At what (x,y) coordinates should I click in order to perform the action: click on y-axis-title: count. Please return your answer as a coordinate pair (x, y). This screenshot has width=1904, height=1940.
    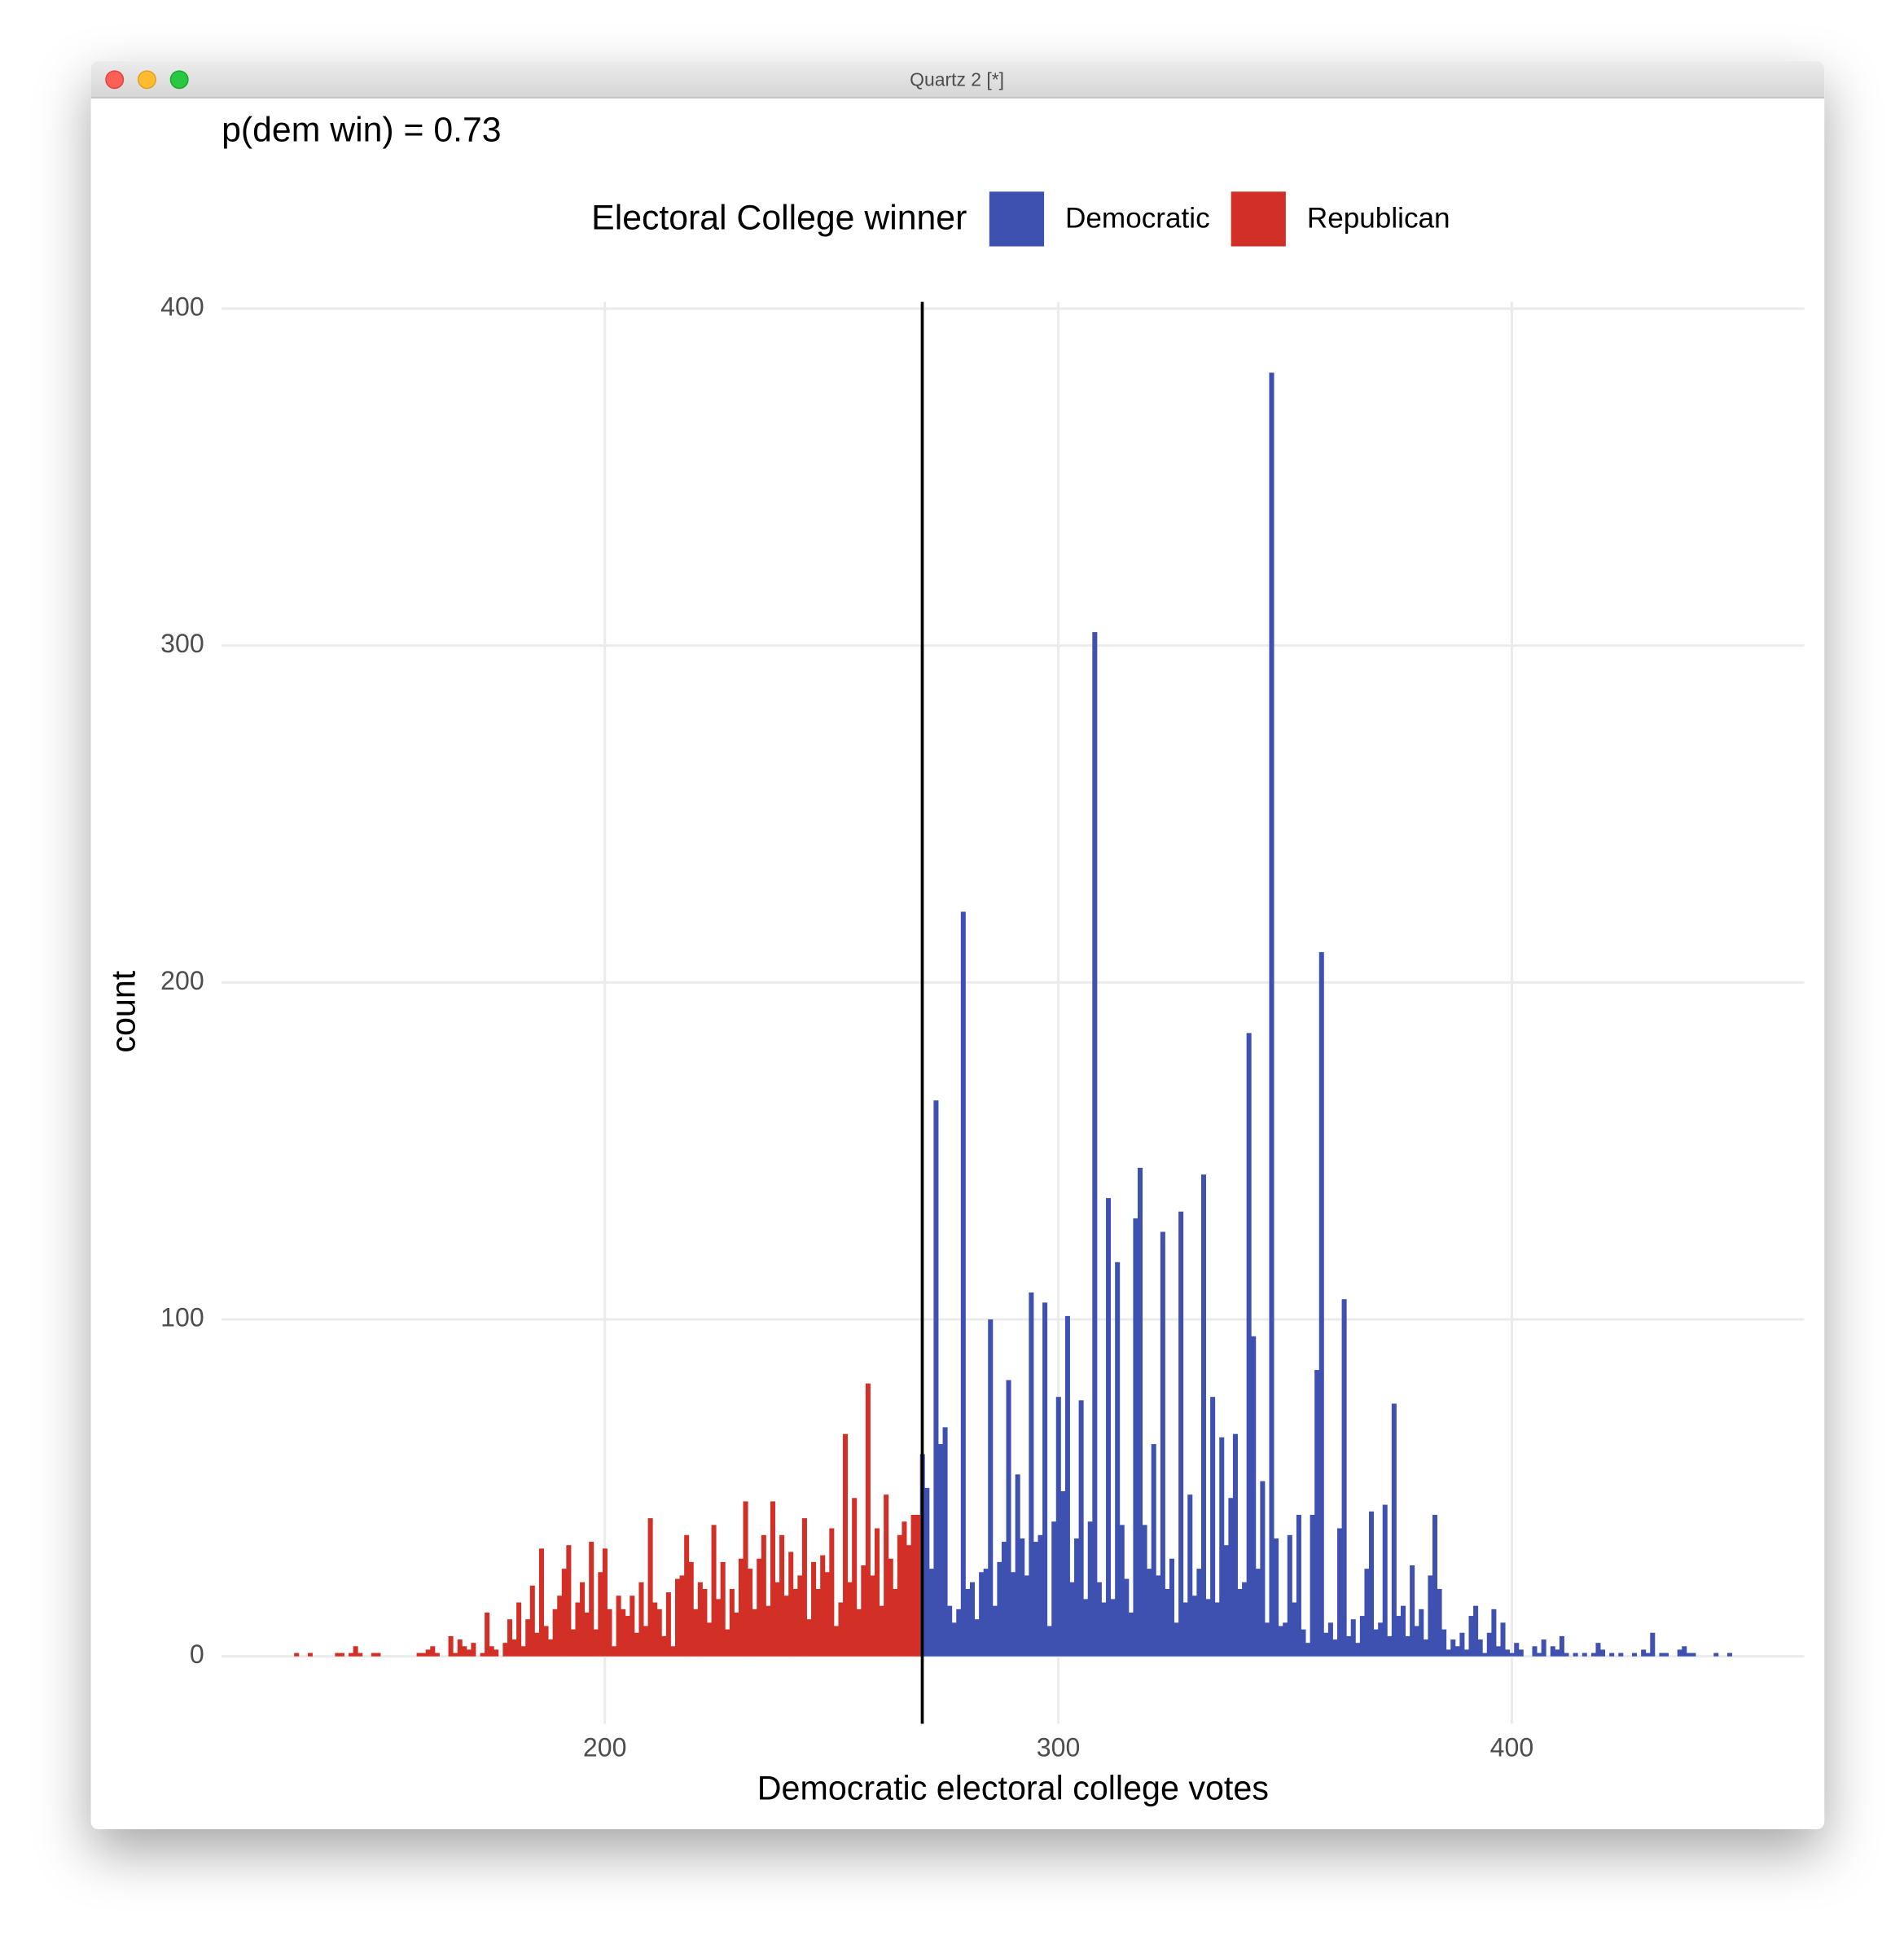
    Looking at the image, I should click on (123, 1011).